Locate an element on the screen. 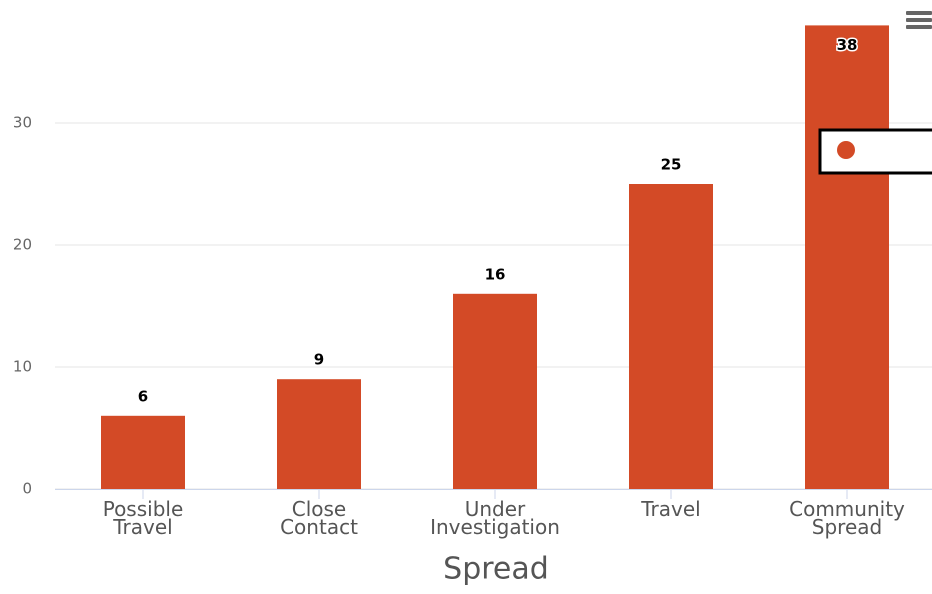  data-label: 25 is located at coordinates (671, 165).